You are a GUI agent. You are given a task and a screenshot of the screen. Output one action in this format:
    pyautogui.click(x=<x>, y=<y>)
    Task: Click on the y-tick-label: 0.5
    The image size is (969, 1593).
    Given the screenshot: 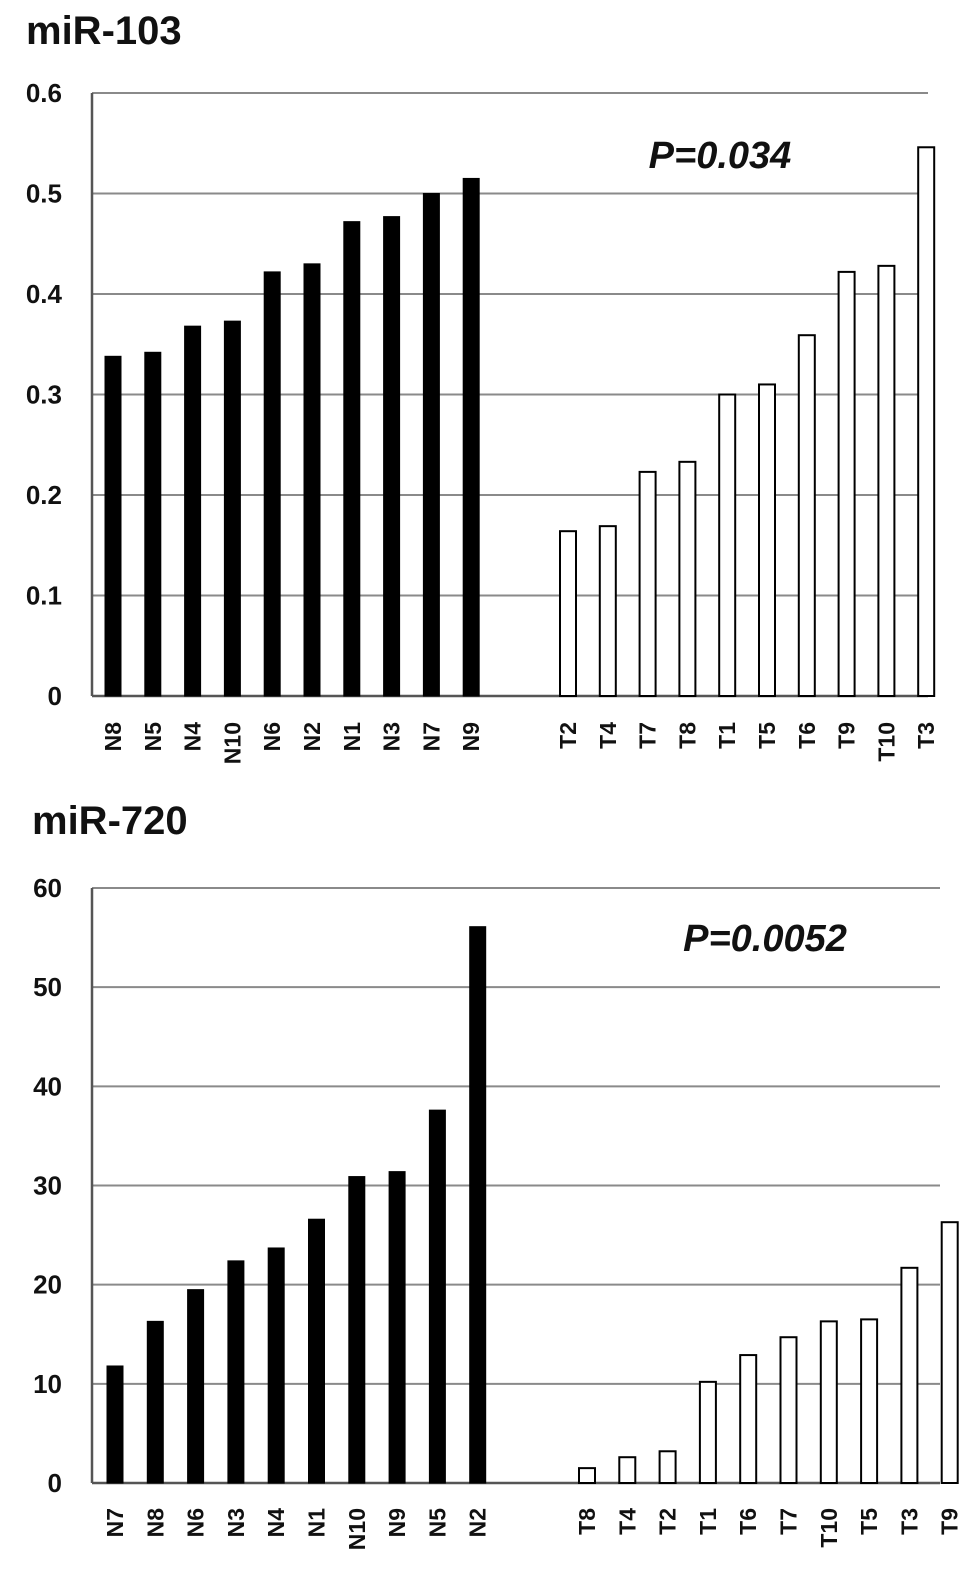 What is the action you would take?
    pyautogui.click(x=44, y=194)
    